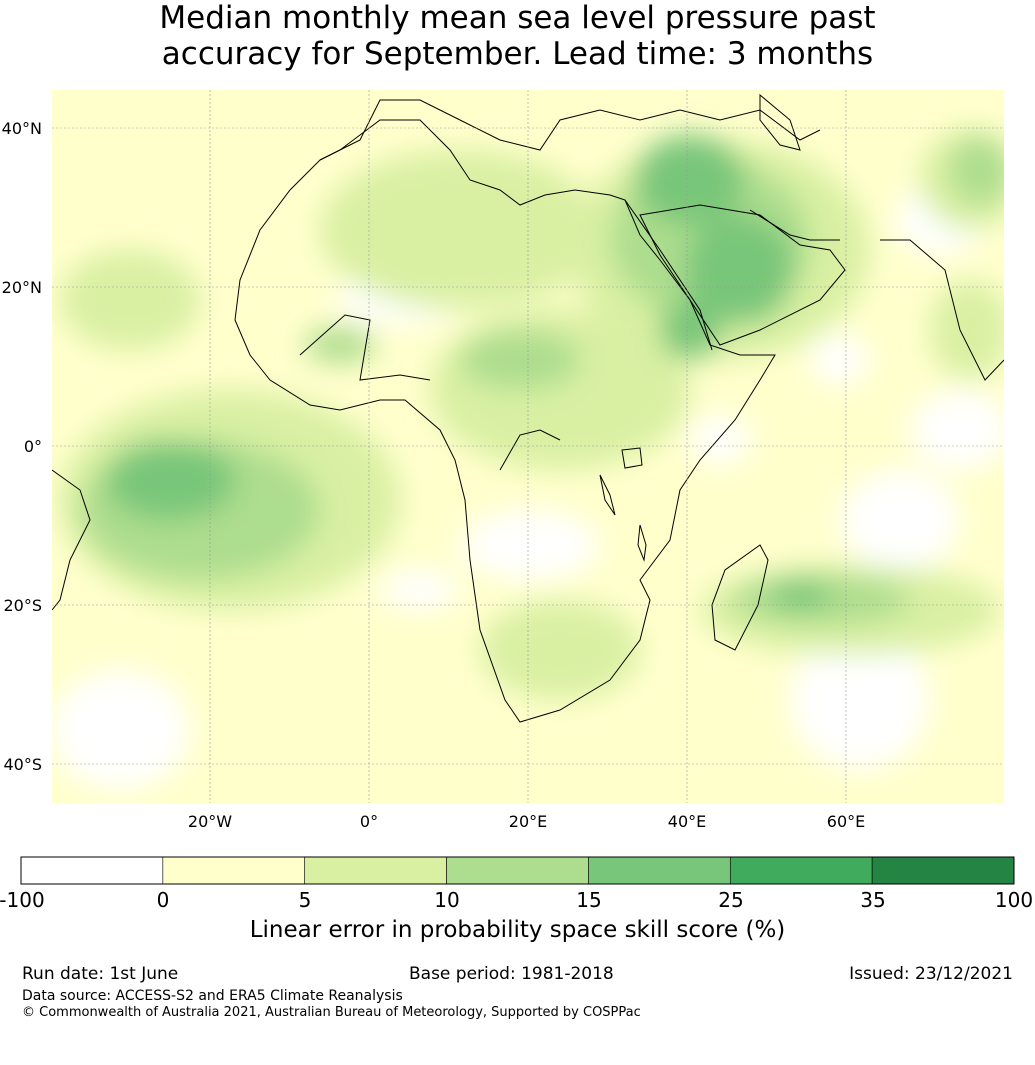  Describe the element at coordinates (731, 900) in the screenshot. I see `colorbar-tick-5: 25` at that location.